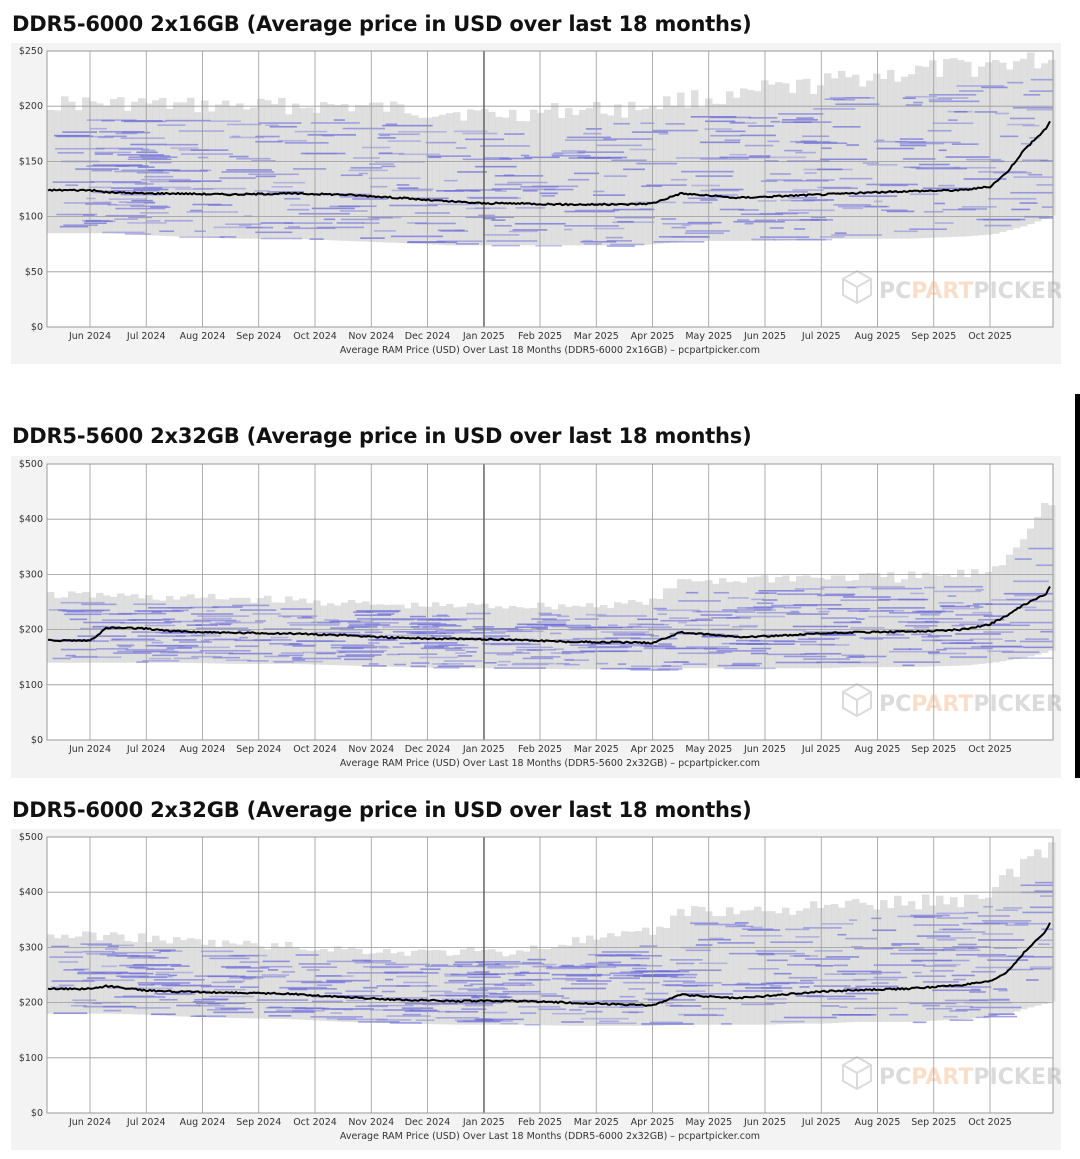  I want to click on x-tick-label: May 2025, so click(708, 1122).